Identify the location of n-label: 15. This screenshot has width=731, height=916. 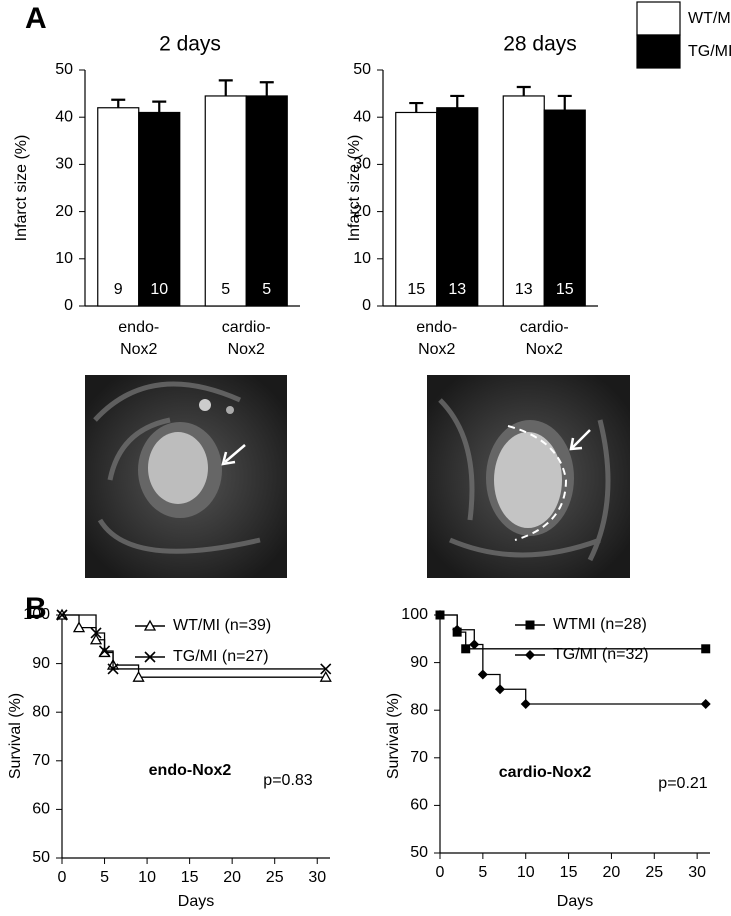
(416, 289).